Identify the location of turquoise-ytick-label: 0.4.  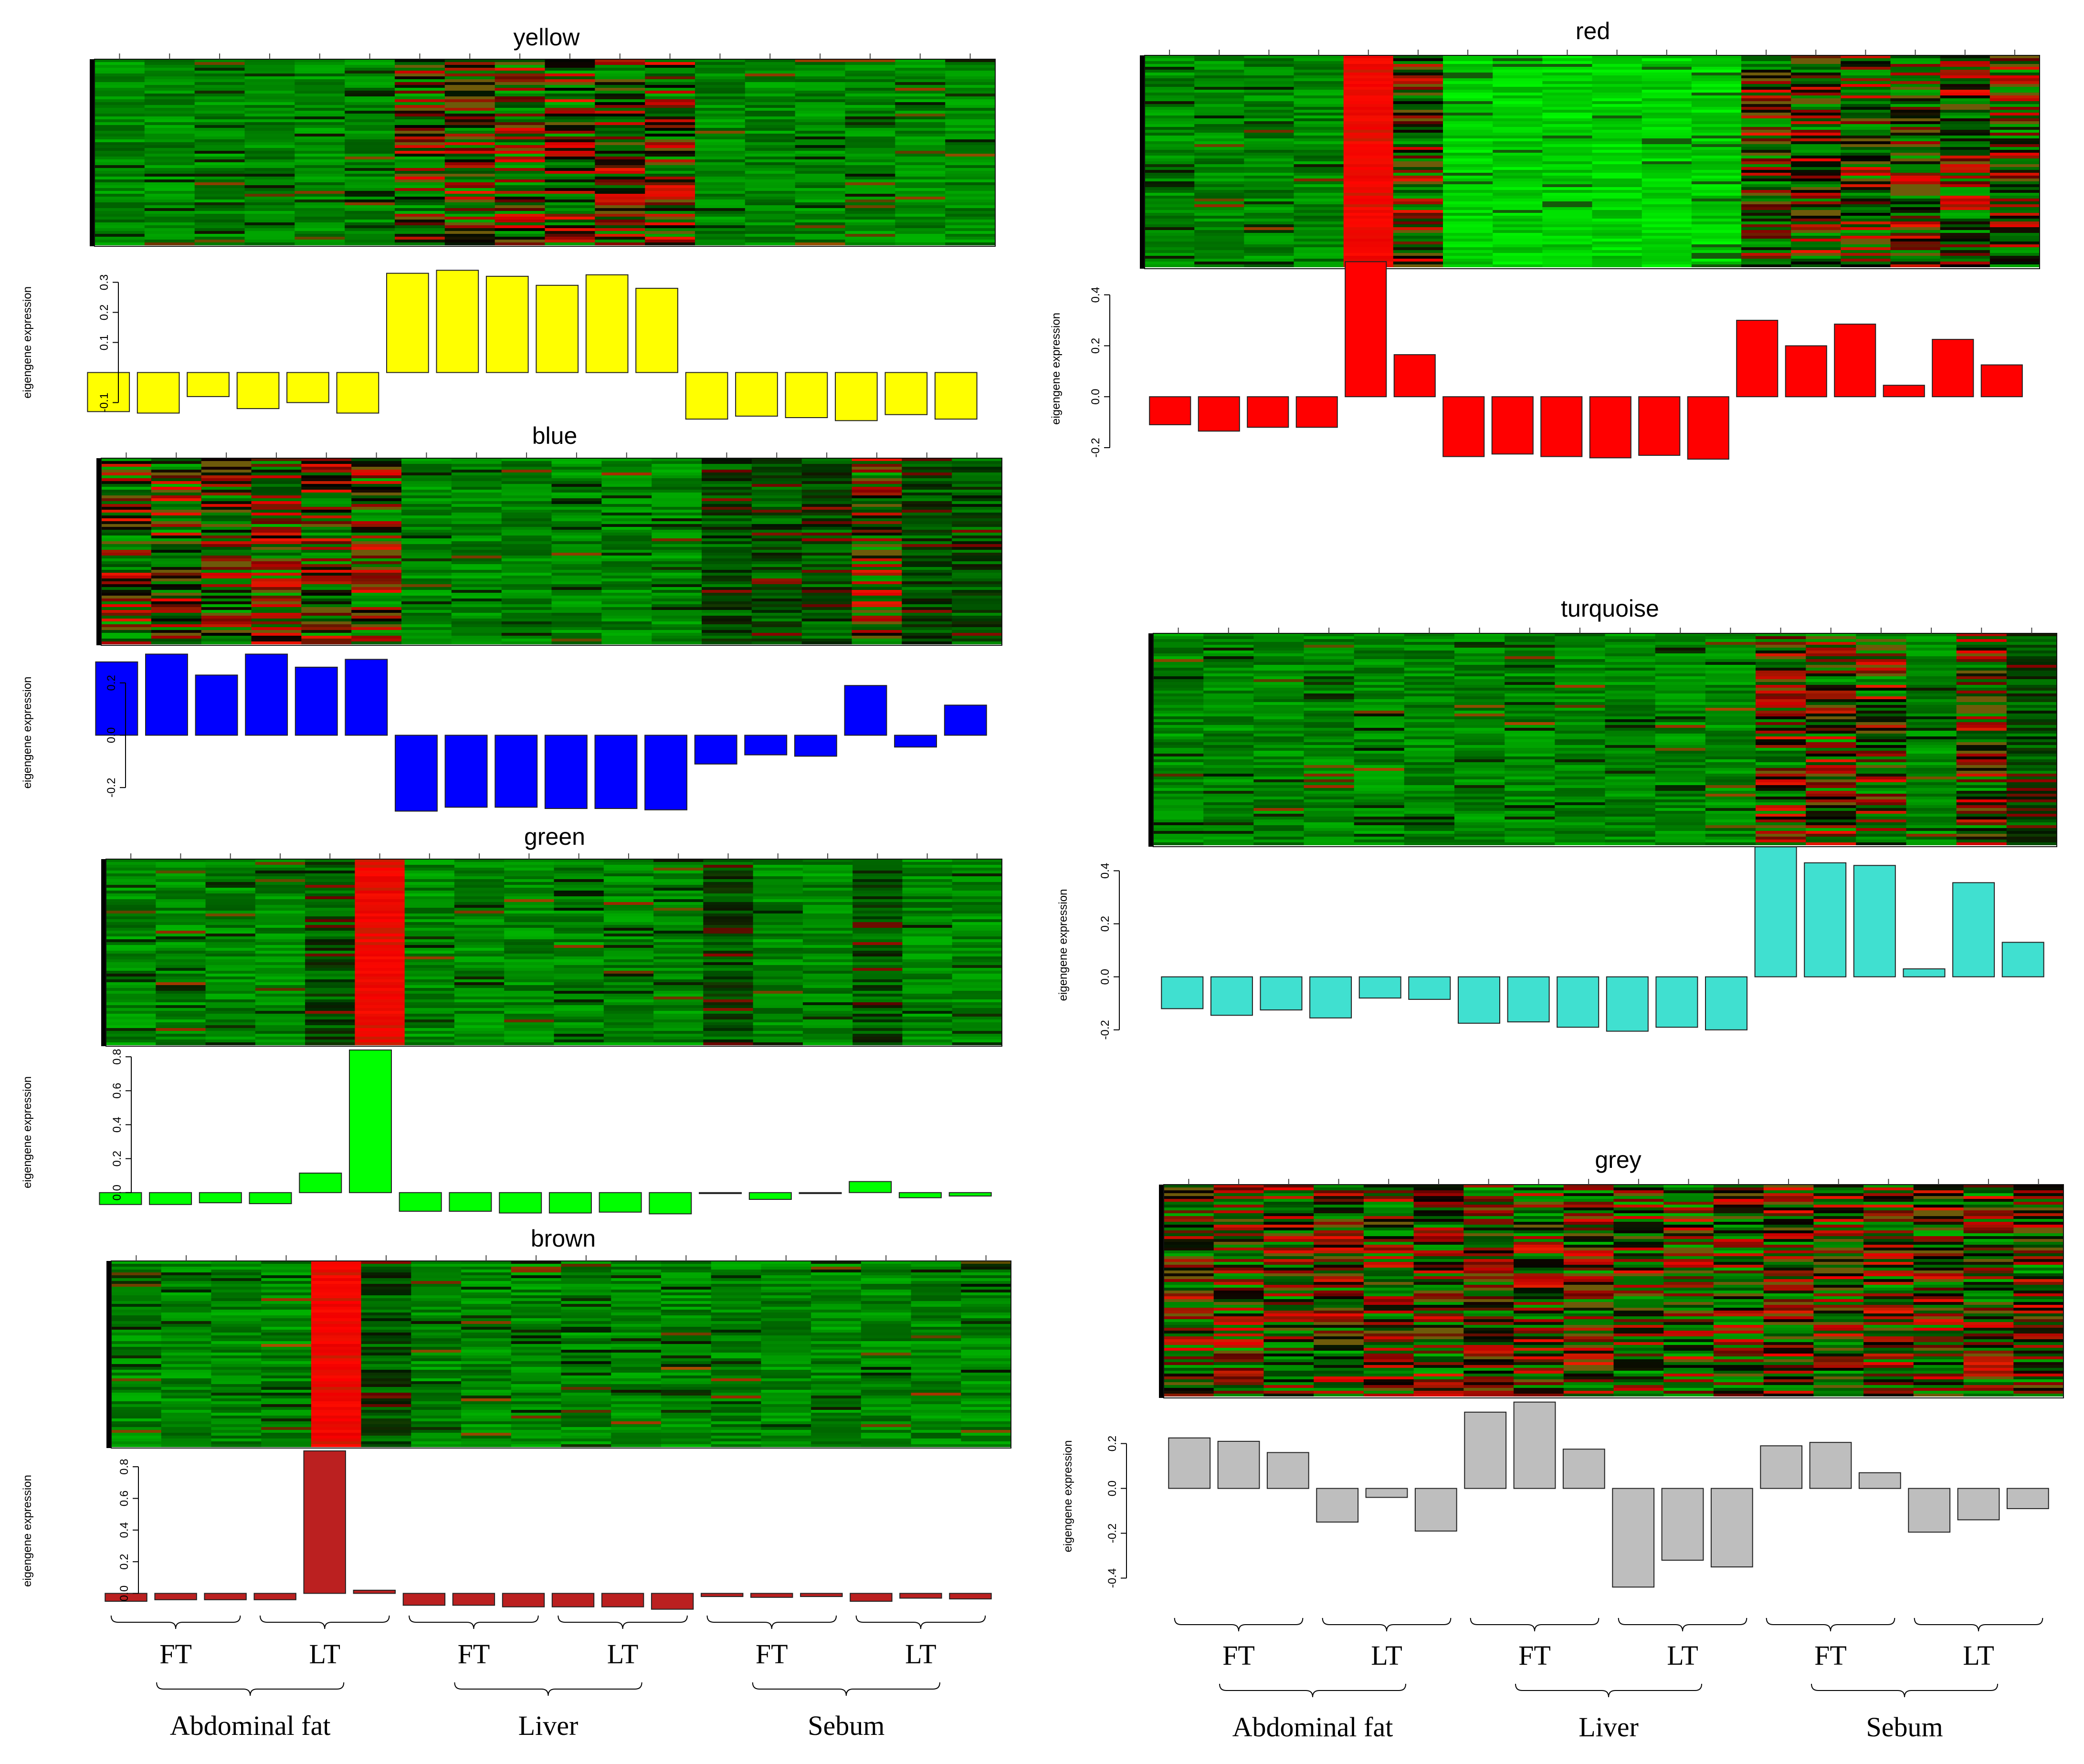
(1106, 871).